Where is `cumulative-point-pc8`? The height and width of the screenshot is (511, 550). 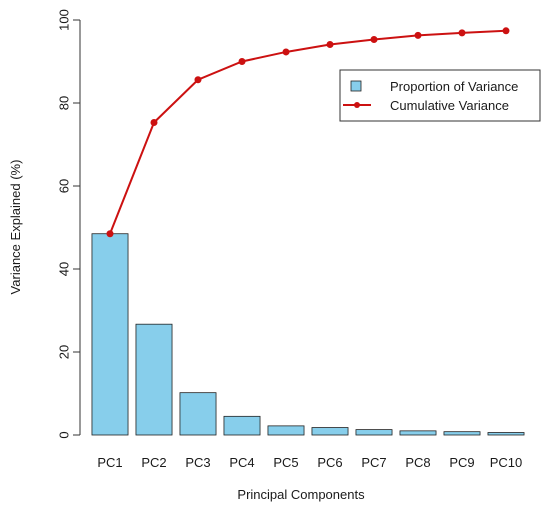
cumulative-point-pc8 is located at coordinates (418, 35).